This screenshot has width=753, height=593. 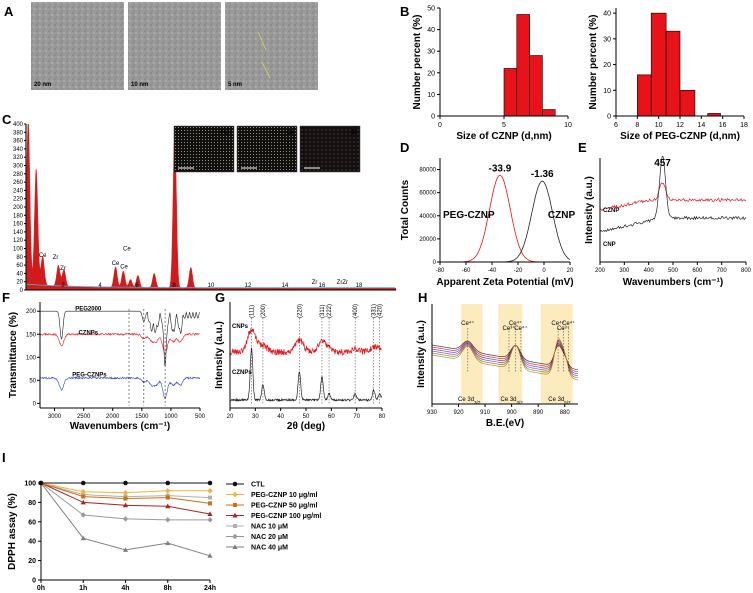 What do you see at coordinates (427, 240) in the screenshot?
I see `y-tick-label: 20000` at bounding box center [427, 240].